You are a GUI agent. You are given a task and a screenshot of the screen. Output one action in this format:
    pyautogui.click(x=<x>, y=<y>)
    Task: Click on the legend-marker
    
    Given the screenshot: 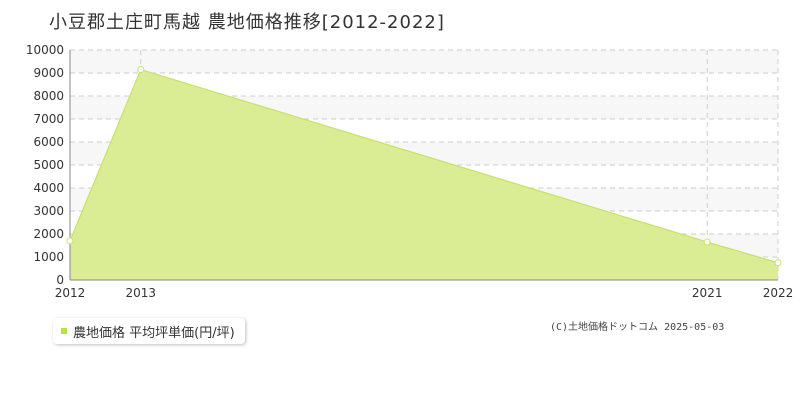 What is the action you would take?
    pyautogui.click(x=64, y=331)
    